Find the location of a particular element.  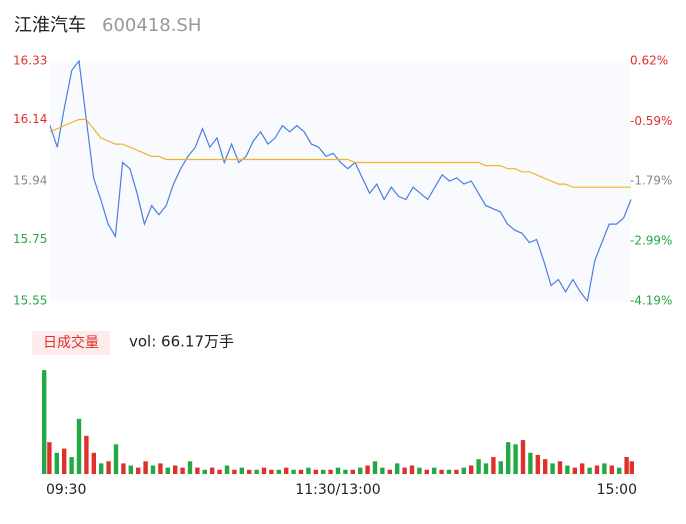

stock-code: 600418.SH is located at coordinates (151, 25).